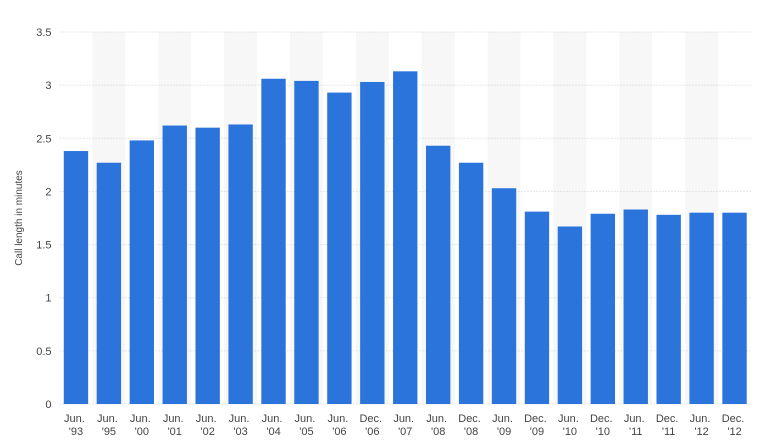  I want to click on y-axis-label: Call length in minutes, so click(19, 218).